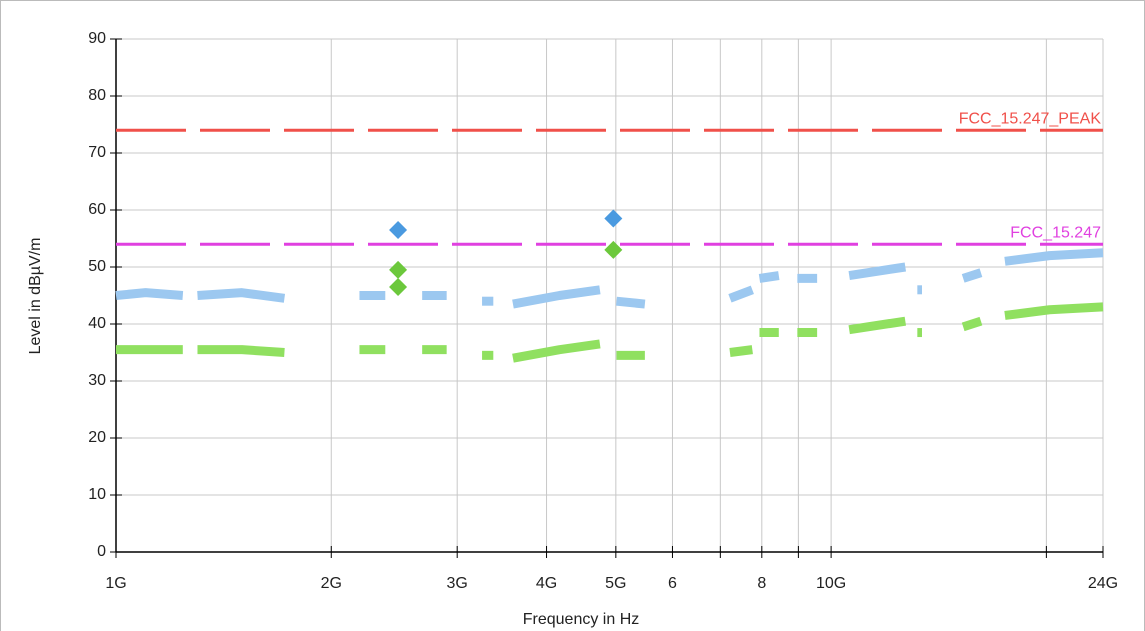 The image size is (1145, 631). Describe the element at coordinates (97, 209) in the screenshot. I see `y-tick-label: 60` at that location.